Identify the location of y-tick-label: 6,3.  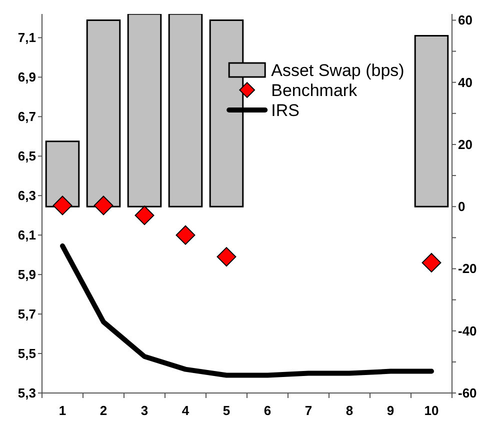
(27, 196).